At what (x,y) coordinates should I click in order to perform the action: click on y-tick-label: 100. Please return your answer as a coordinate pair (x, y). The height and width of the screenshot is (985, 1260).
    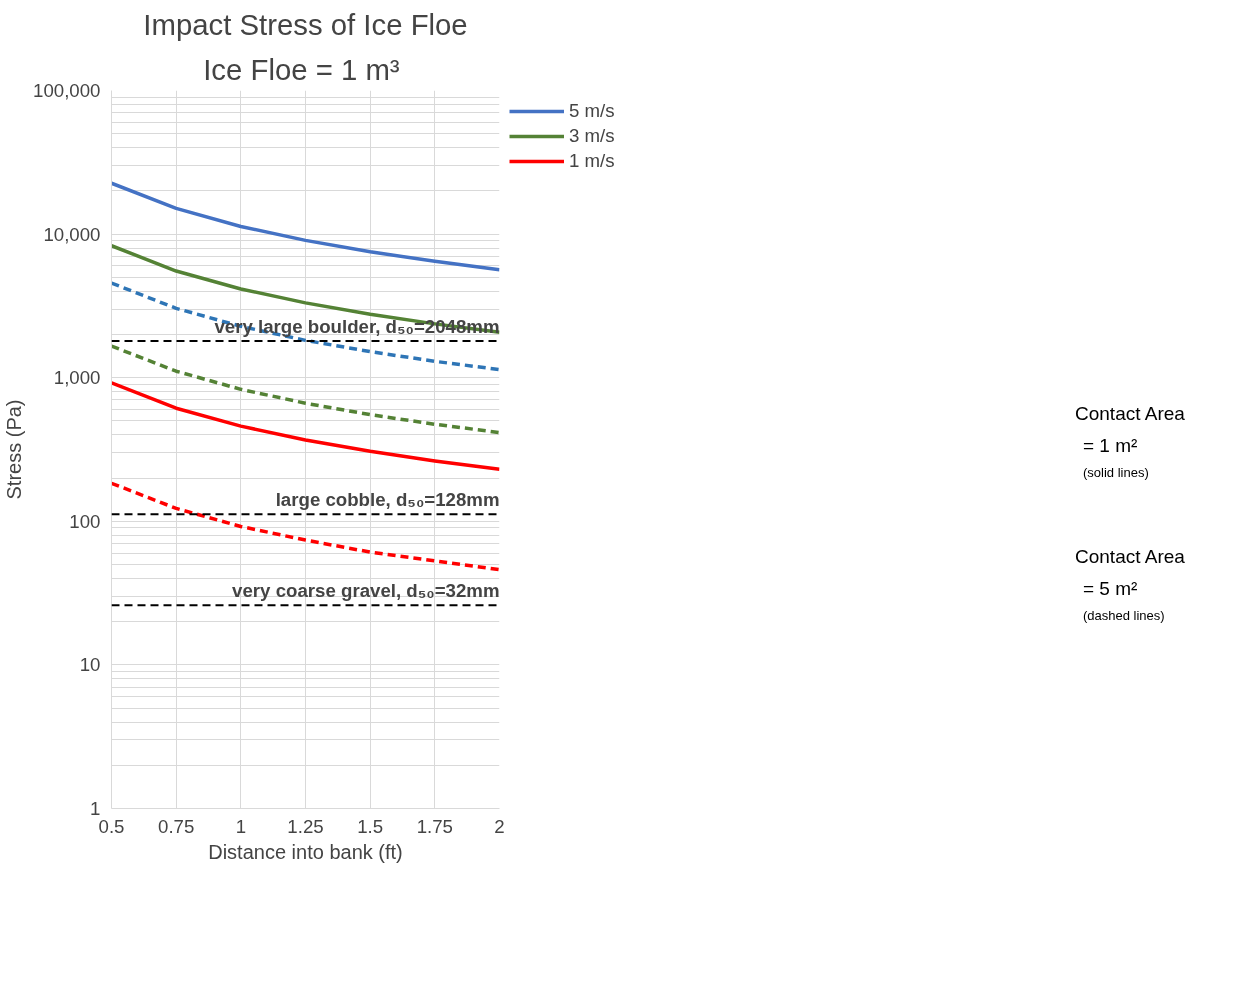
    Looking at the image, I should click on (85, 521).